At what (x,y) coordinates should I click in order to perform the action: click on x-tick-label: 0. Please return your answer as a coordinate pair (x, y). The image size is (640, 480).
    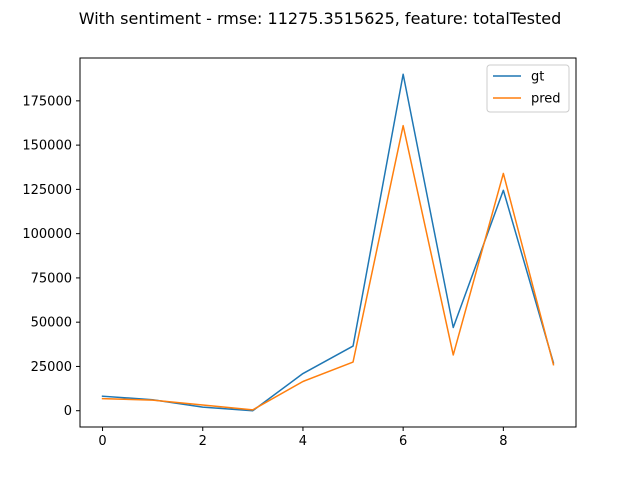
    Looking at the image, I should click on (102, 441).